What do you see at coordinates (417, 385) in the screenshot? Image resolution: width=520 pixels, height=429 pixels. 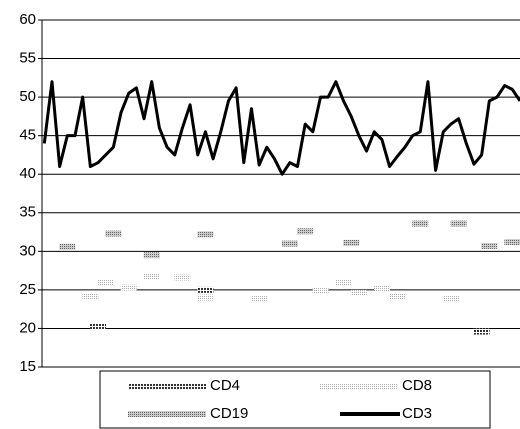 I see `legend-label: CD8` at bounding box center [417, 385].